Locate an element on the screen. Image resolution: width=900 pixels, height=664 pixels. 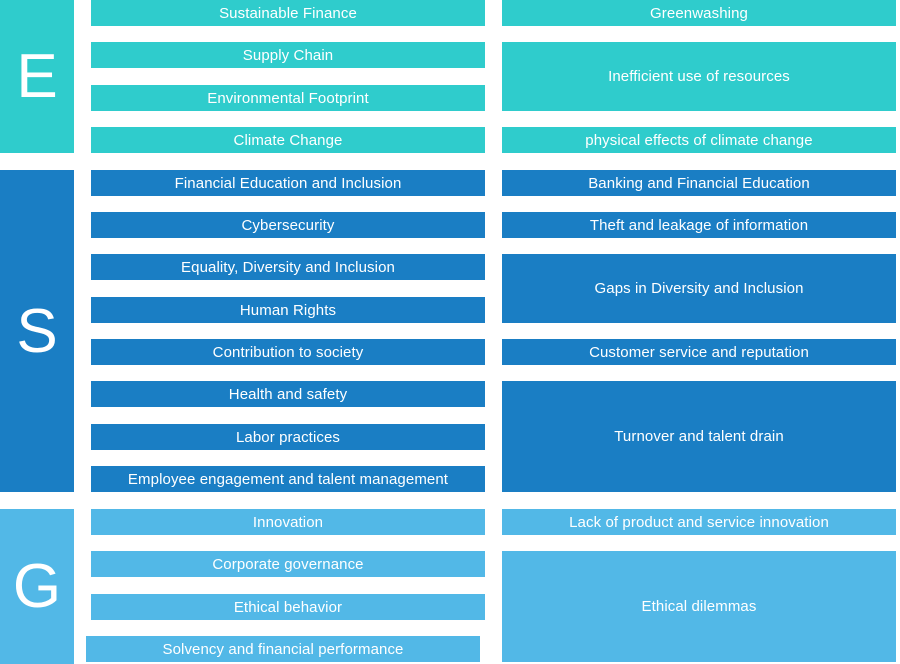
topic-label: Human Rights is located at coordinates (288, 310).